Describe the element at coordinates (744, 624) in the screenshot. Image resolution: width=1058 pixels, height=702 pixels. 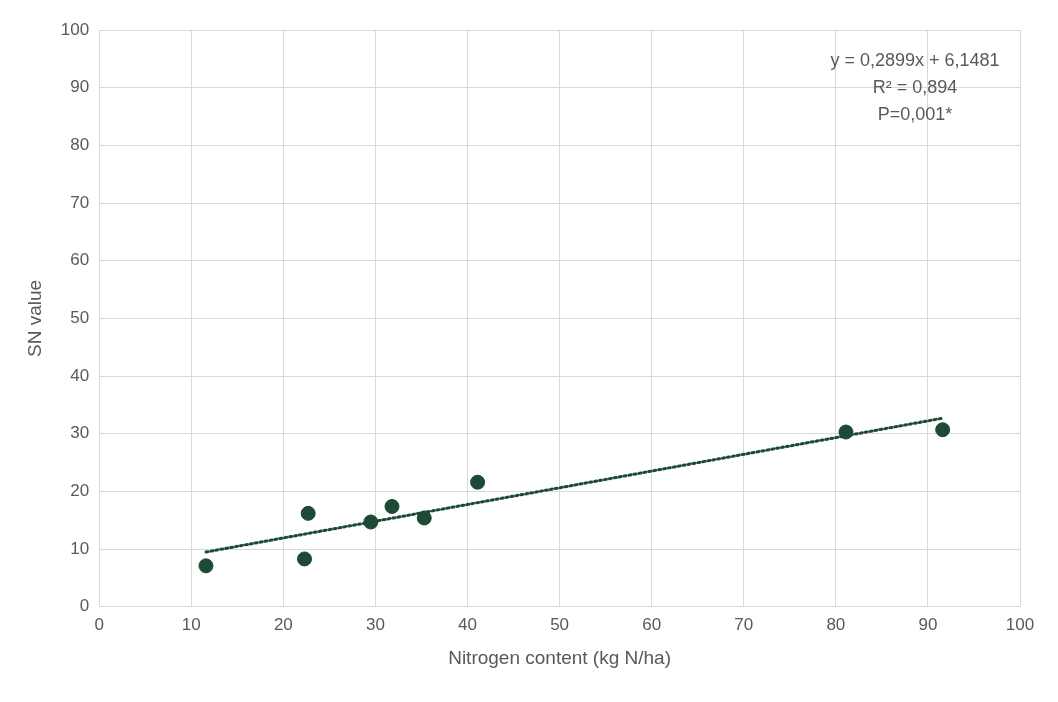
I see `x-tick-label: 70` at that location.